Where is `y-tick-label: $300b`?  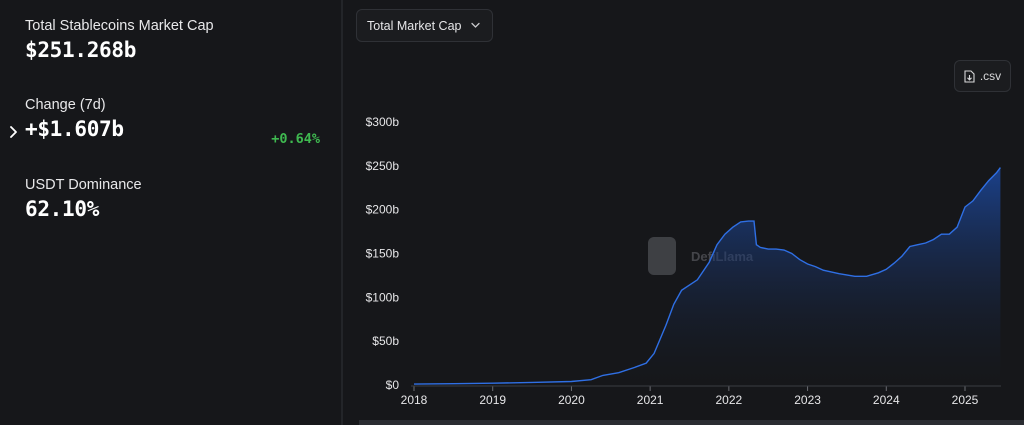 y-tick-label: $300b is located at coordinates (383, 122).